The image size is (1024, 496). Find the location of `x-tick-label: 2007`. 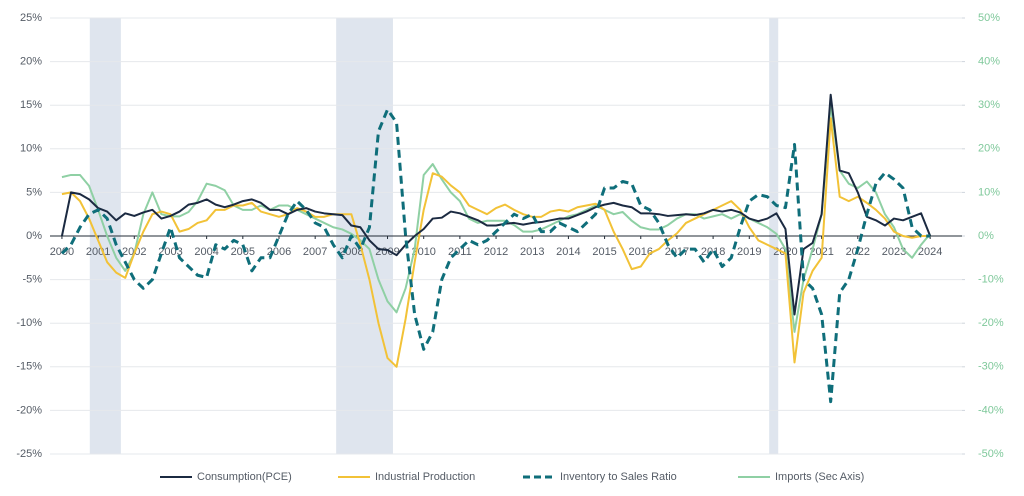

x-tick-label: 2007 is located at coordinates (315, 252).